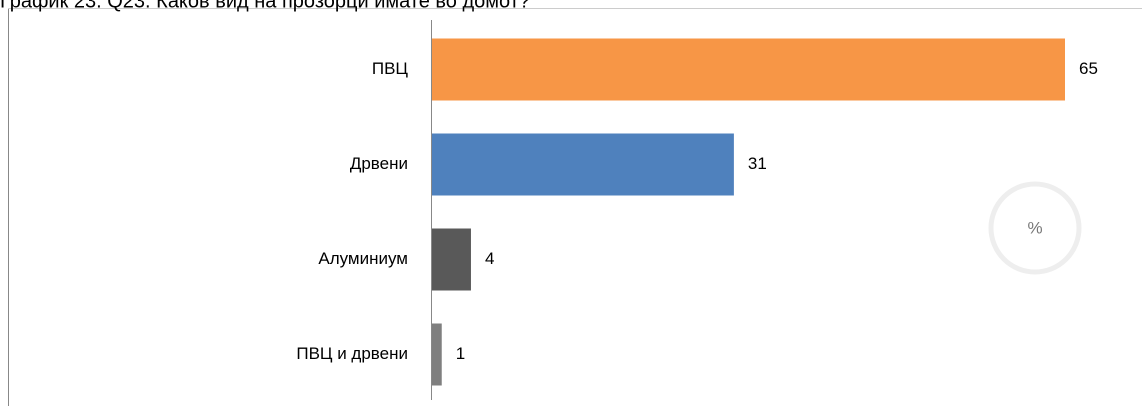  I want to click on data-label: 65, so click(1088, 68).